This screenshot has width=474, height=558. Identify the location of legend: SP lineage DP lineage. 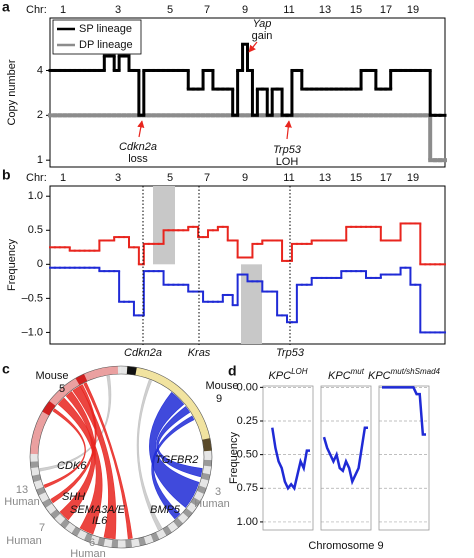
(97, 37).